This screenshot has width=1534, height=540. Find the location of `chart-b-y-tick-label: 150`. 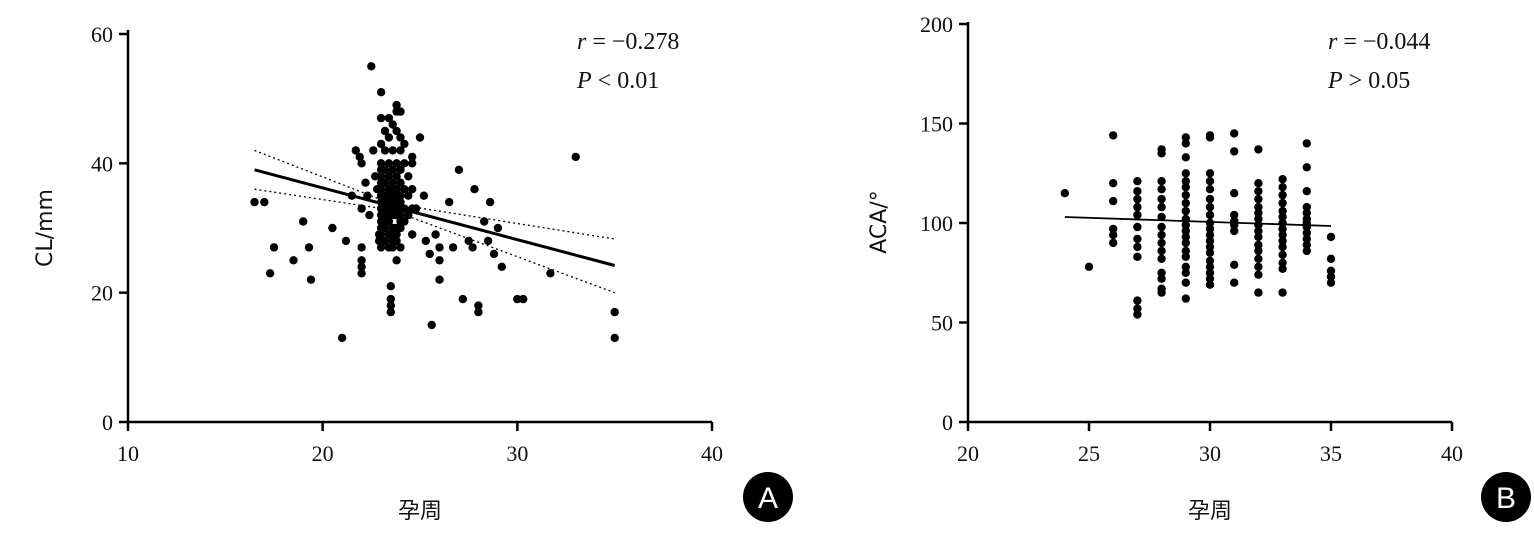

chart-b-y-tick-label: 150 is located at coordinates (936, 124).